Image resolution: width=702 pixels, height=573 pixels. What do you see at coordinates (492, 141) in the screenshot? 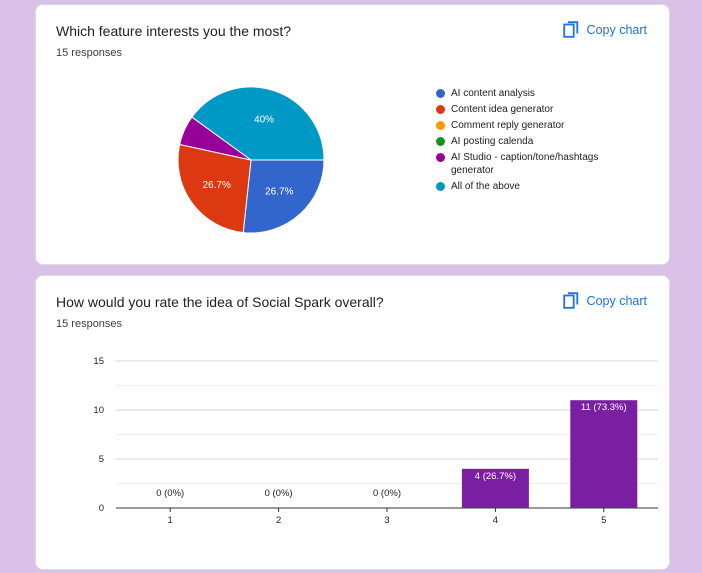
I see `legend-label: AI posting calenda` at bounding box center [492, 141].